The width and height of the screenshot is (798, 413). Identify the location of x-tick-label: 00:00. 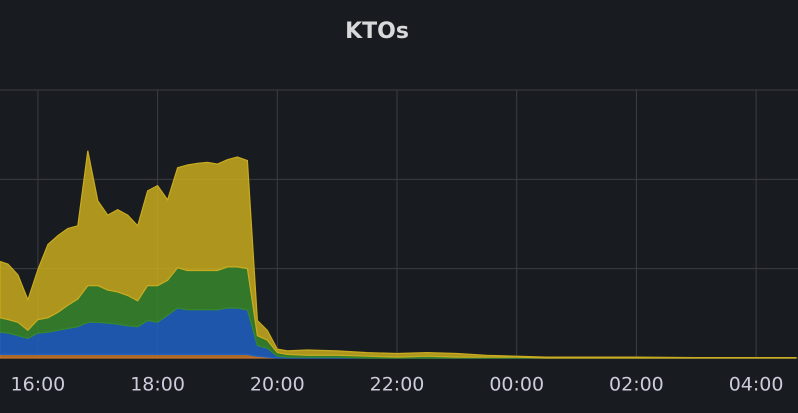
(516, 385).